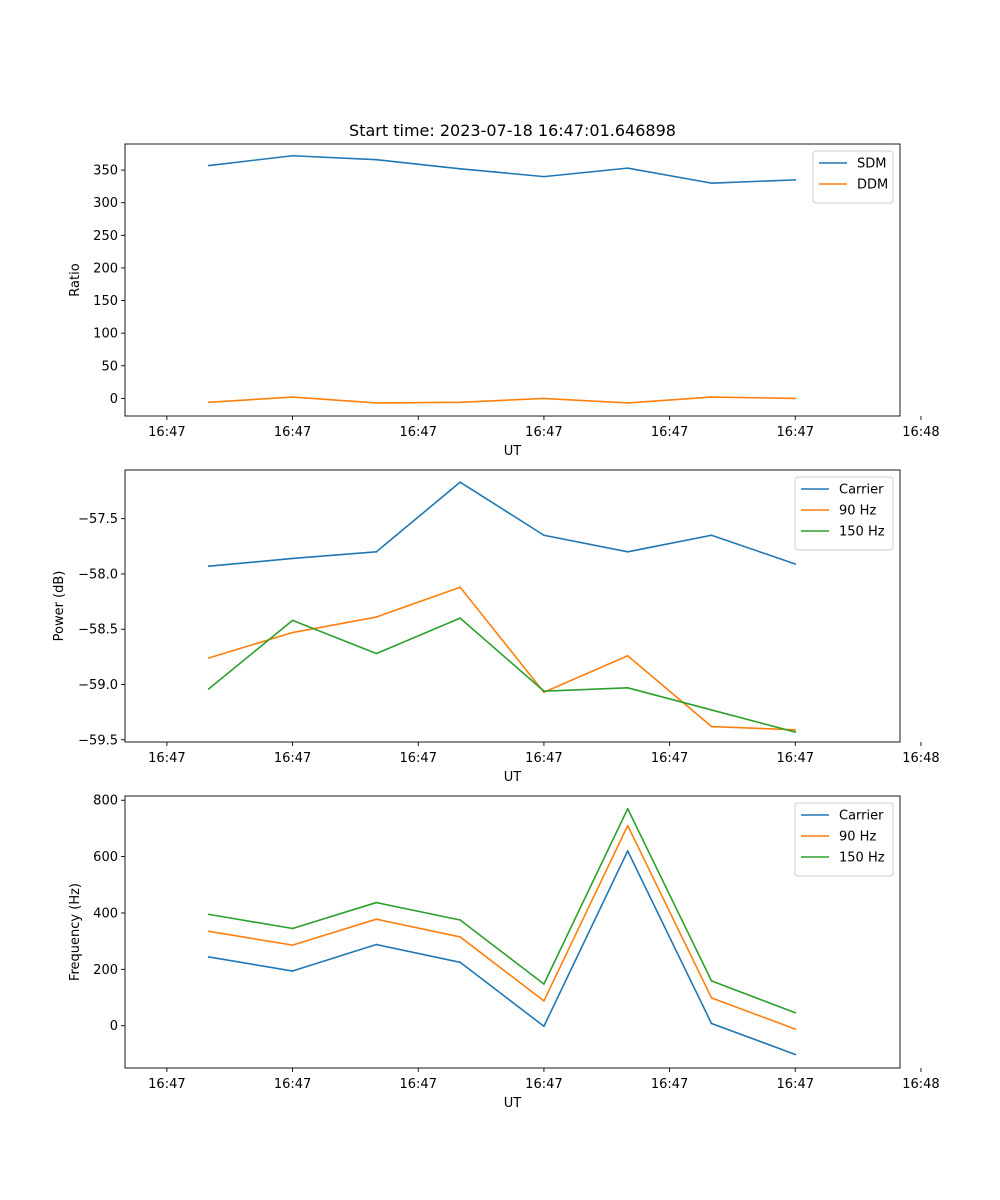 The height and width of the screenshot is (1200, 1000). What do you see at coordinates (105, 203) in the screenshot?
I see `y-tick-label: 300` at bounding box center [105, 203].